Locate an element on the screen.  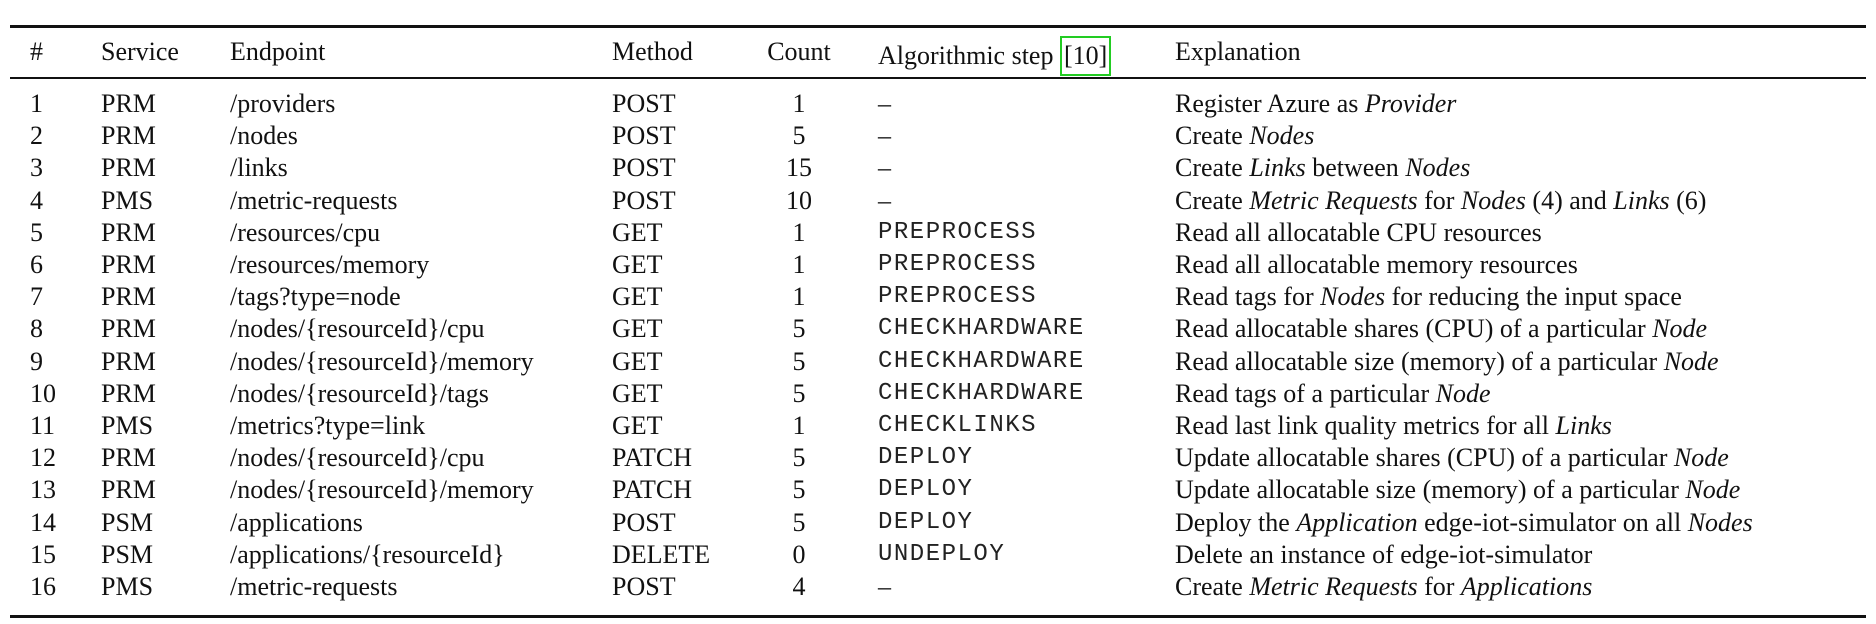
row-endpoint: /resources/memory is located at coordinates (330, 264).